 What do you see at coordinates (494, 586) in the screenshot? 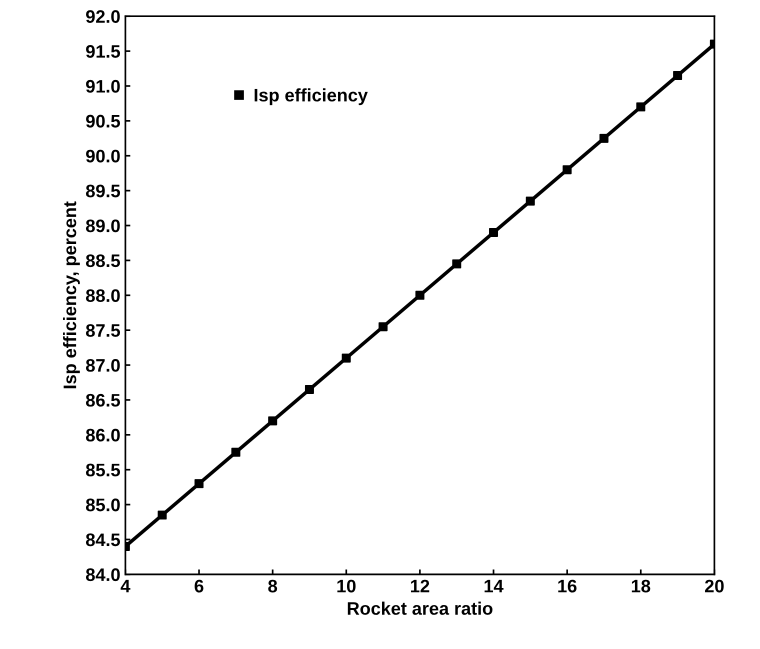
I see `x-tick-label: 14` at bounding box center [494, 586].